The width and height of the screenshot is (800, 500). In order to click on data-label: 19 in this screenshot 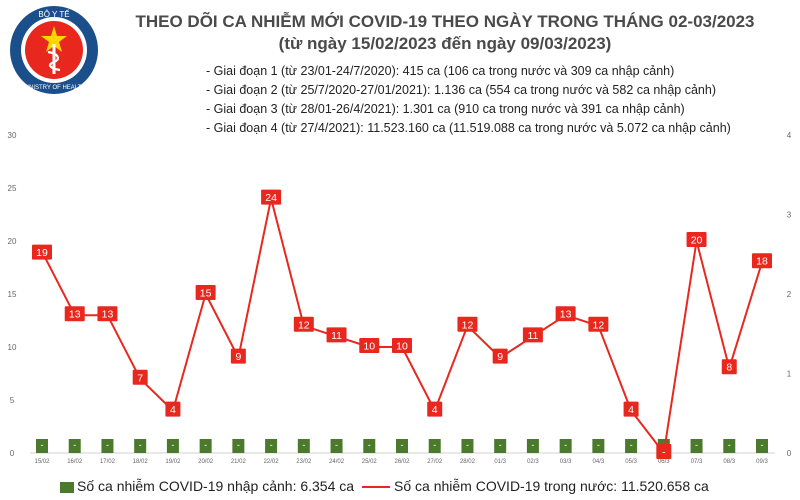, I will do `click(42, 253)`.